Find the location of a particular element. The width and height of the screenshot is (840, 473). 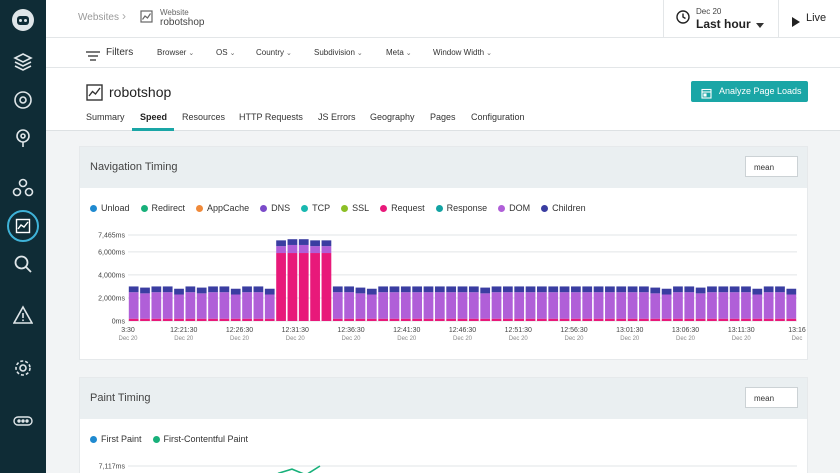

legend-label: DNS is located at coordinates (281, 208).